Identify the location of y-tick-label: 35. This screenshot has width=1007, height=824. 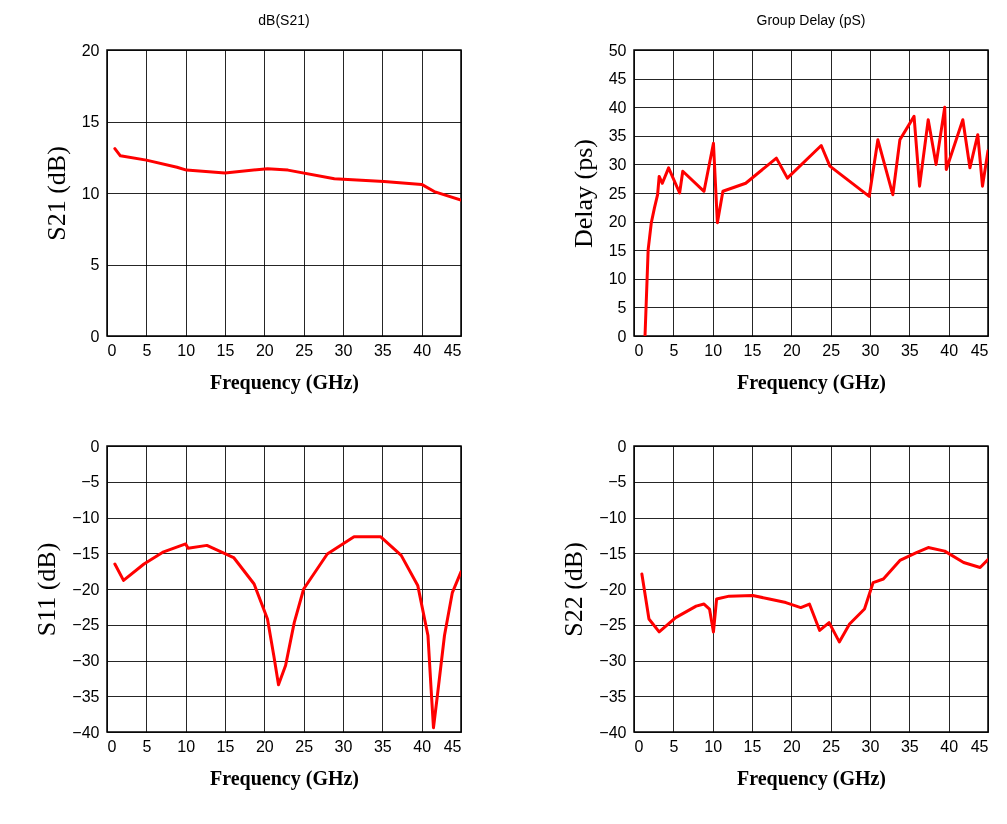
(617, 136).